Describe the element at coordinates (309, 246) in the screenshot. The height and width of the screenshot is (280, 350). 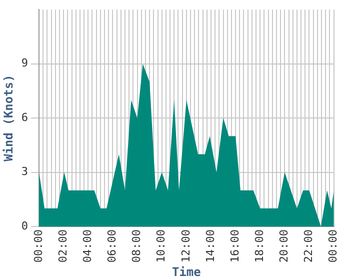
I see `x-tick-label: 22:00` at that location.